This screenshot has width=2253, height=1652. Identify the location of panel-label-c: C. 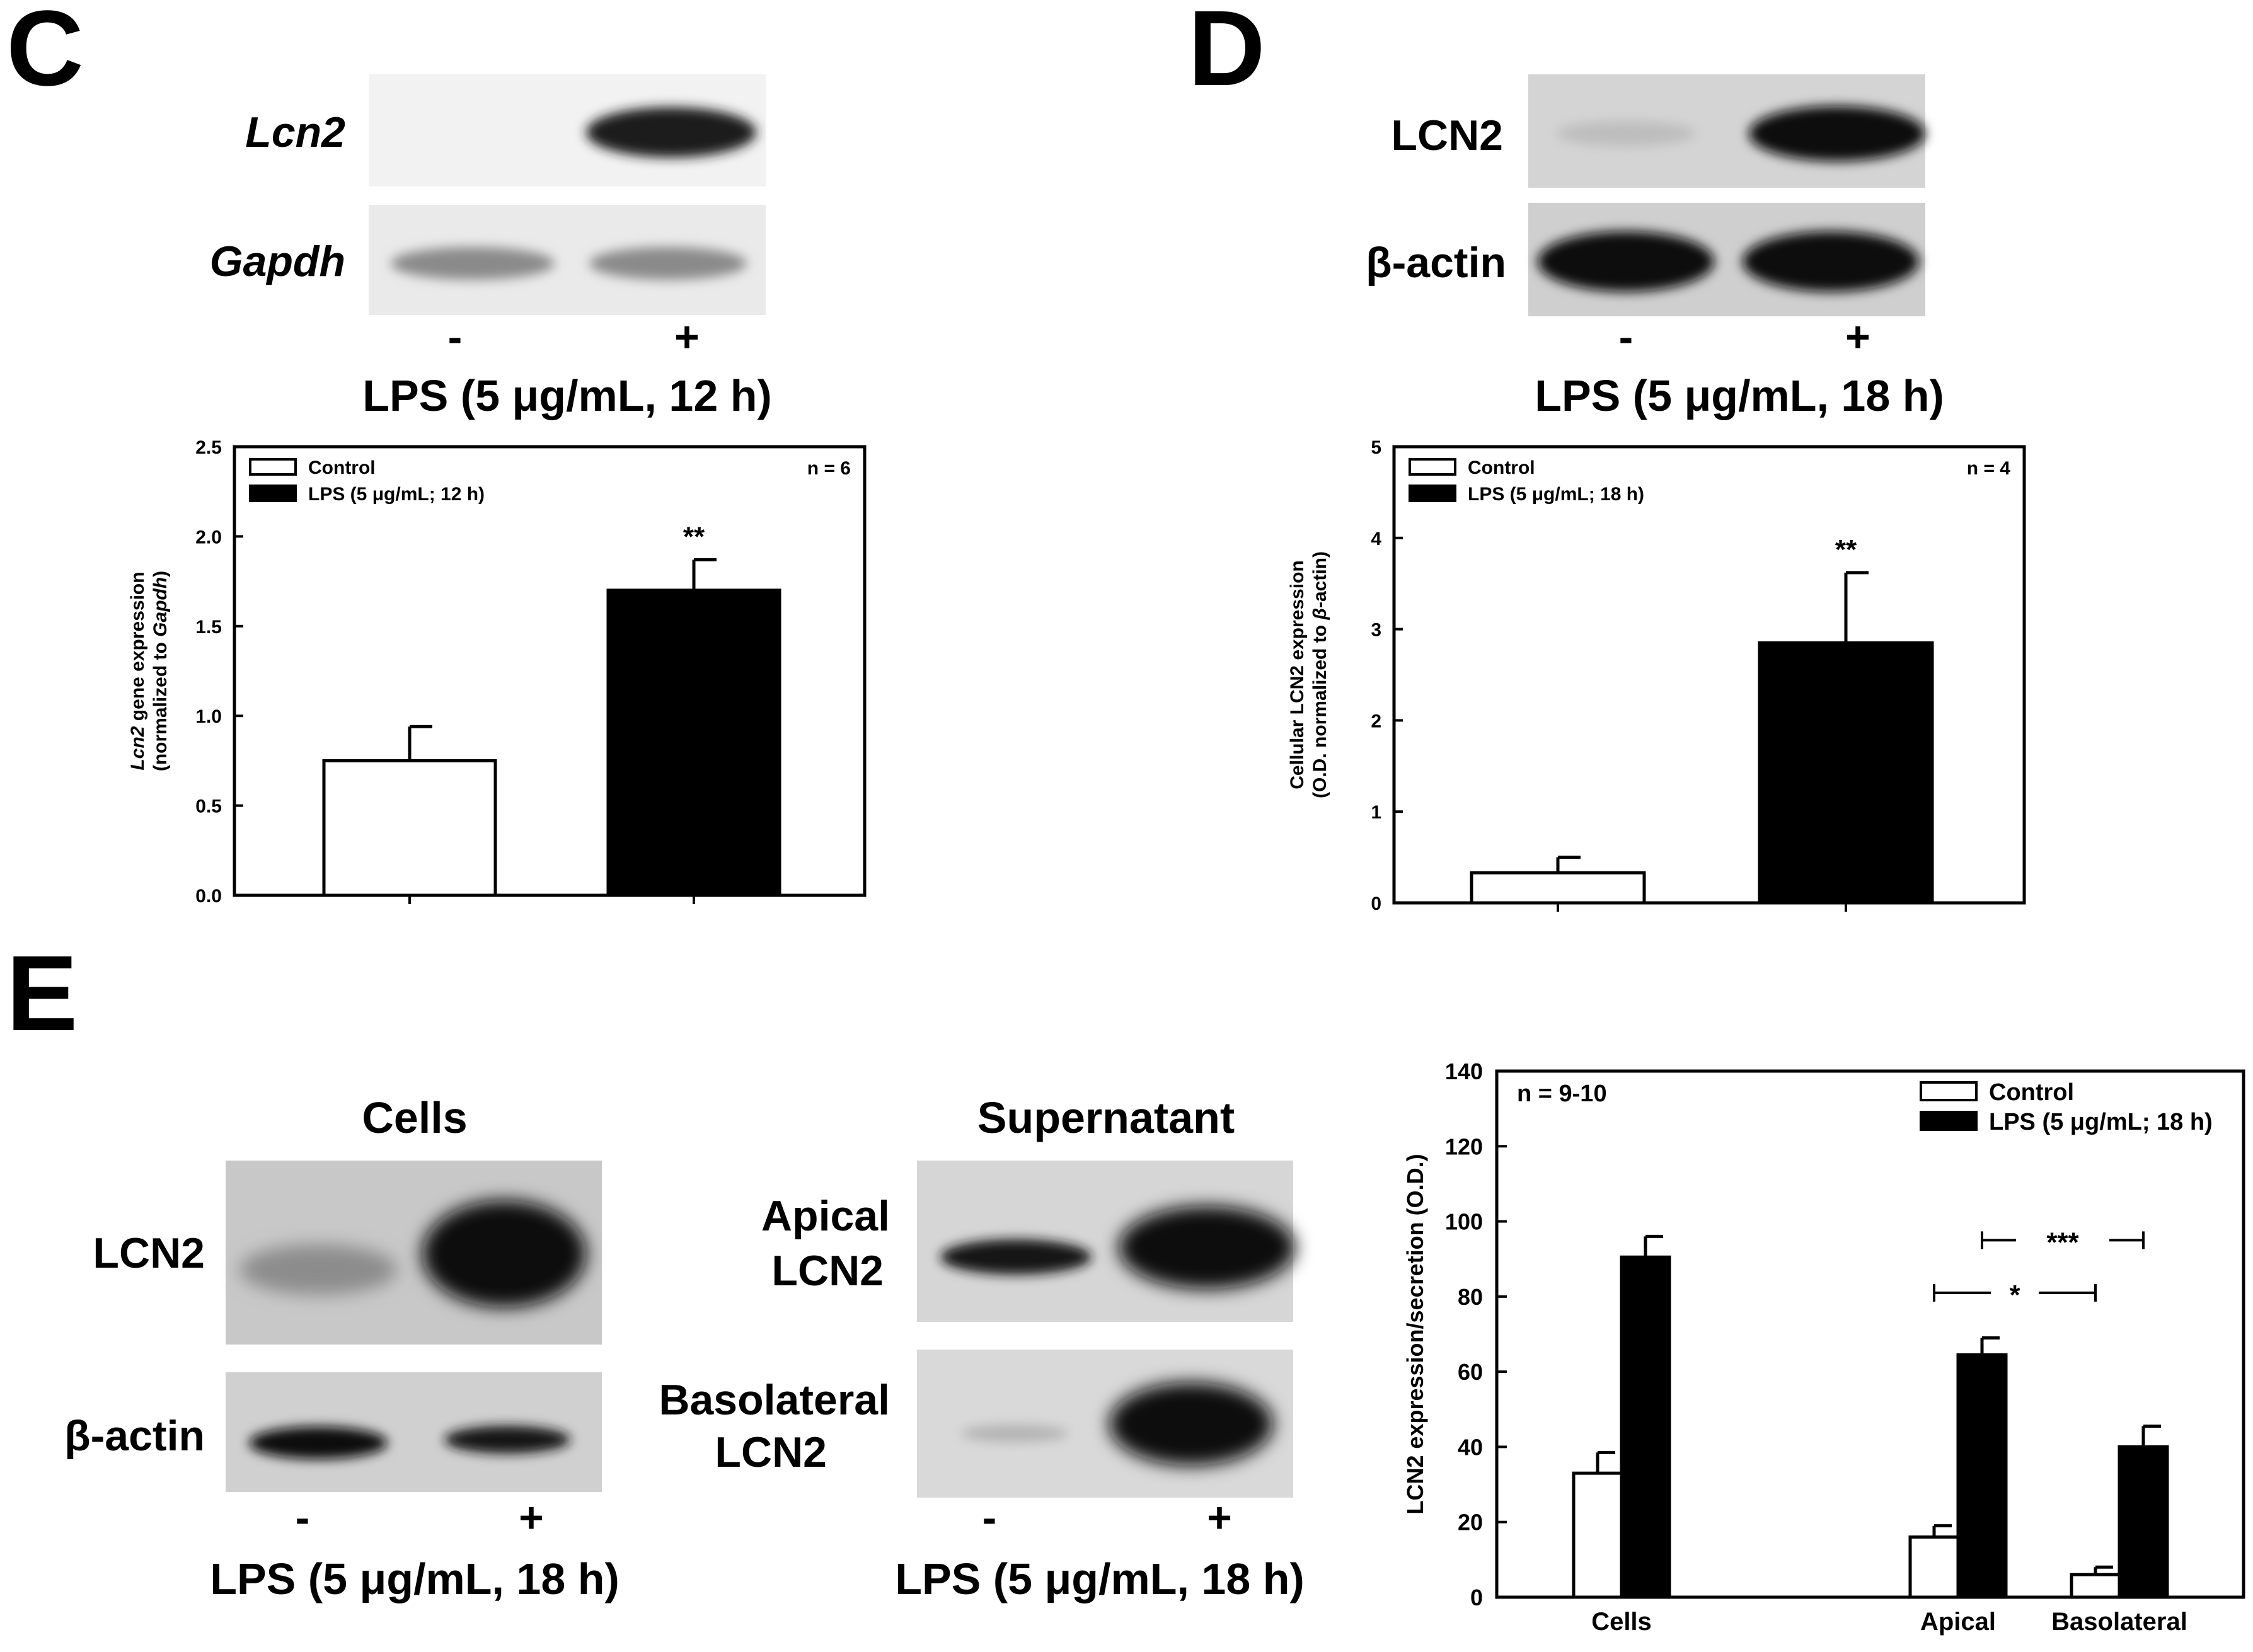
(45, 54).